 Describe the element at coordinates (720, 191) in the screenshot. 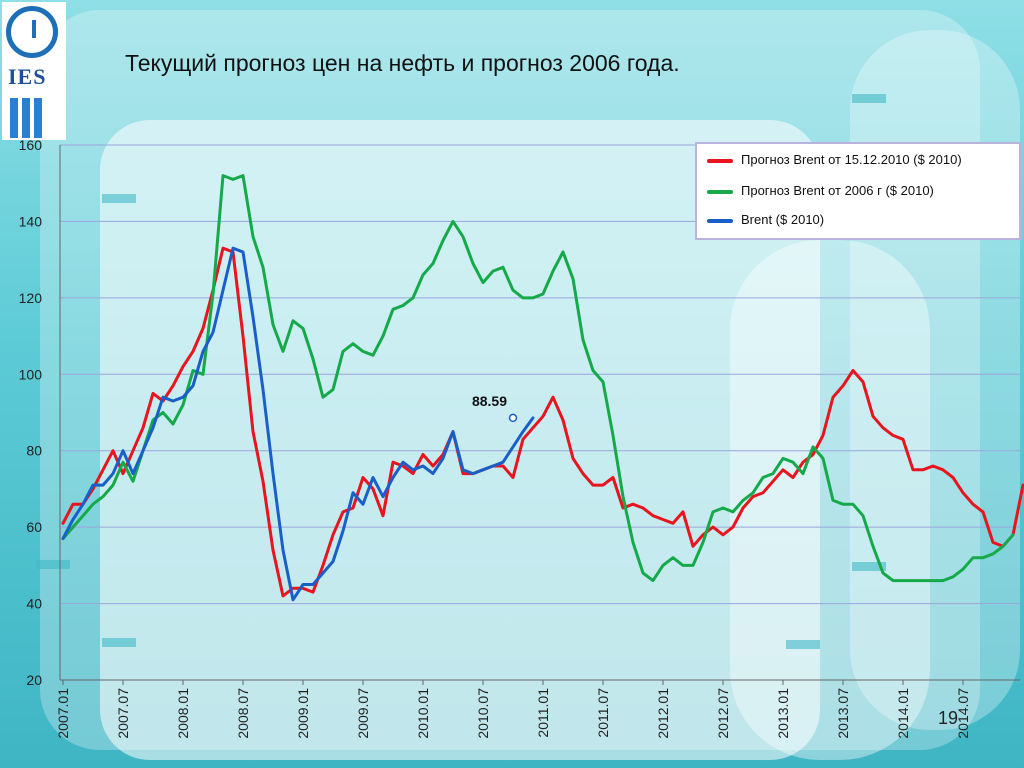

I see `legend-swatch-green` at that location.